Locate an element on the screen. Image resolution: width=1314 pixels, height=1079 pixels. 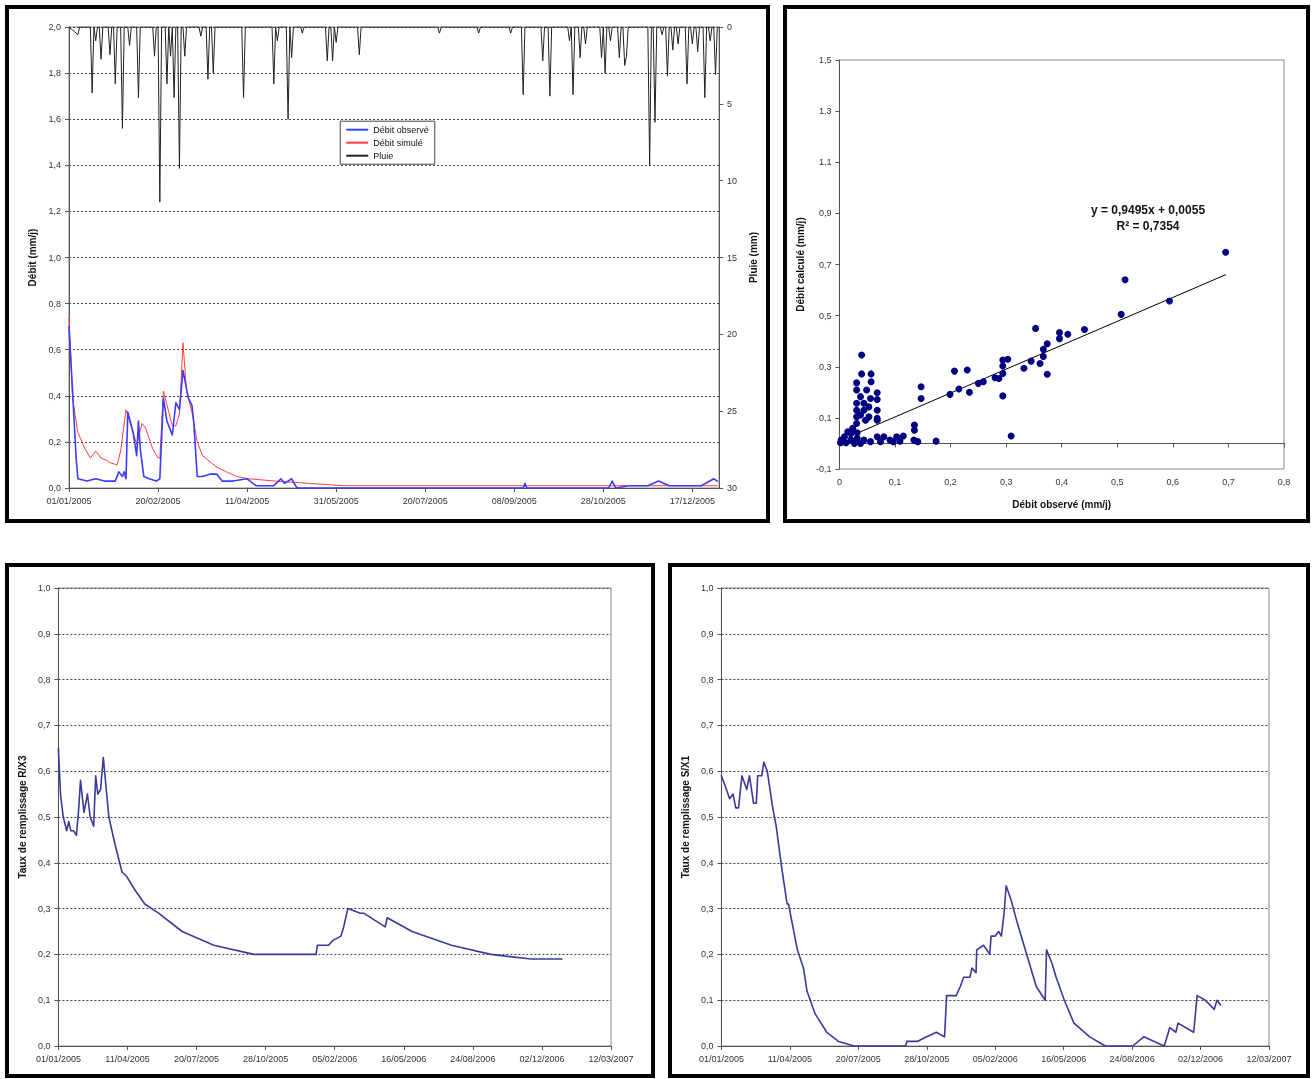
annotation: R² = 0,7354 is located at coordinates (1148, 226).